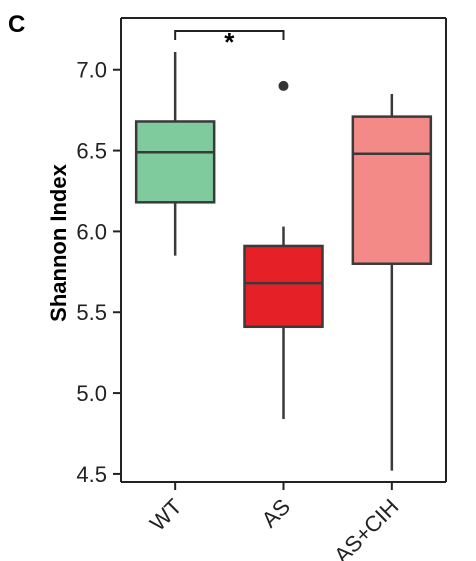 This screenshot has width=476, height=561. What do you see at coordinates (58, 242) in the screenshot?
I see `y-axis-label: Shannon Index` at bounding box center [58, 242].